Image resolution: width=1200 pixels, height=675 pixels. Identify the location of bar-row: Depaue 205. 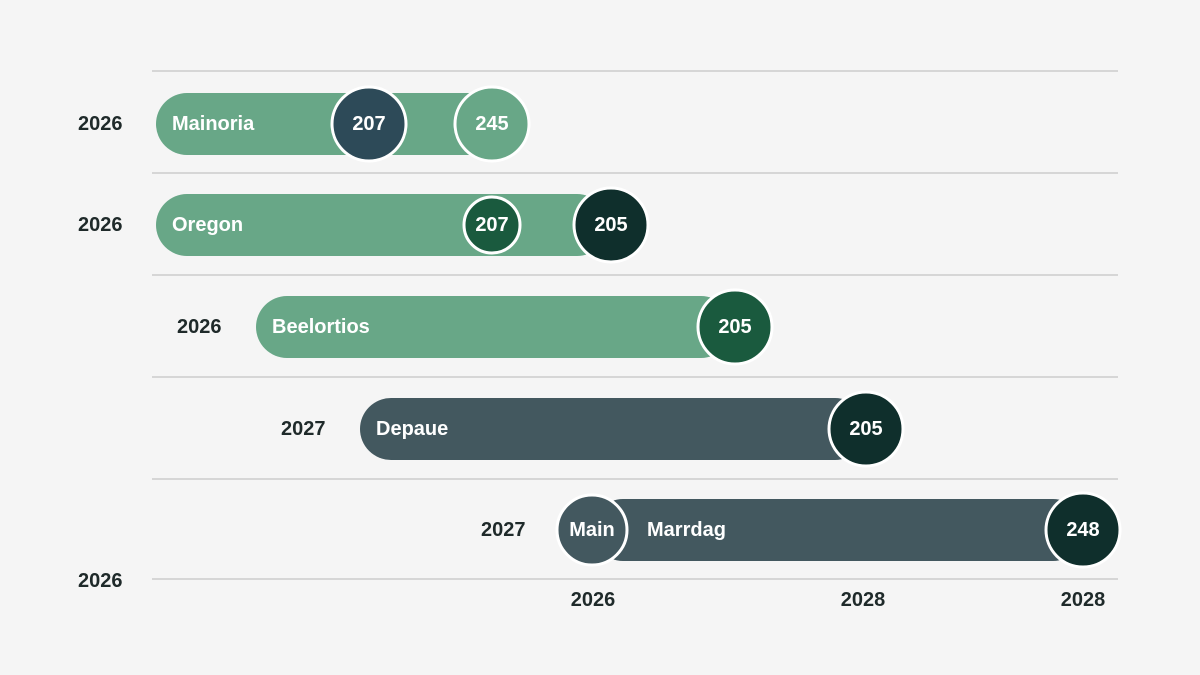
(632, 429).